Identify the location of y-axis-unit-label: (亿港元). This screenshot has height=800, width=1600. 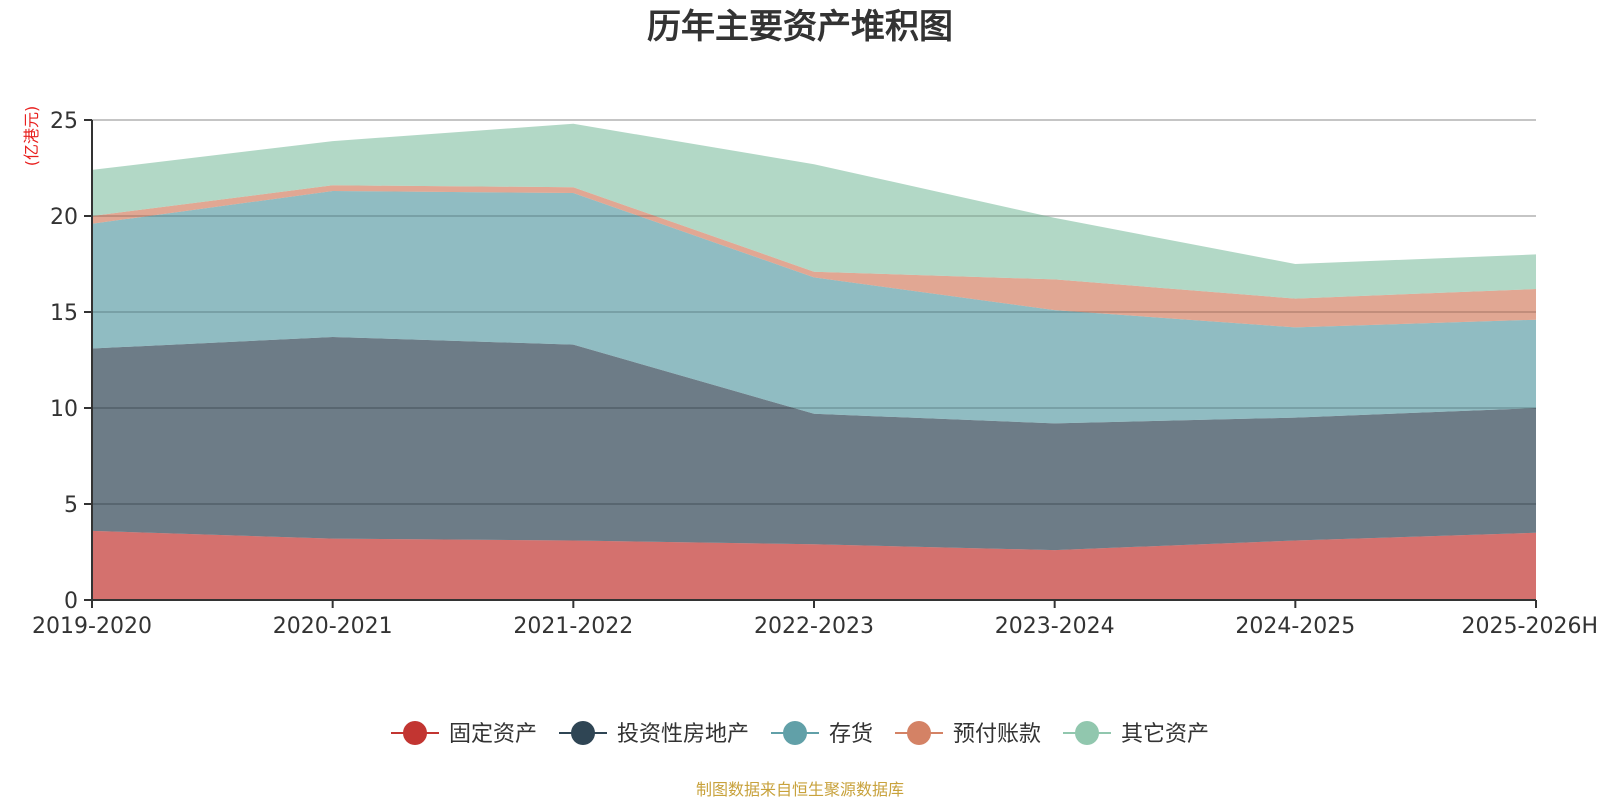
(31, 136).